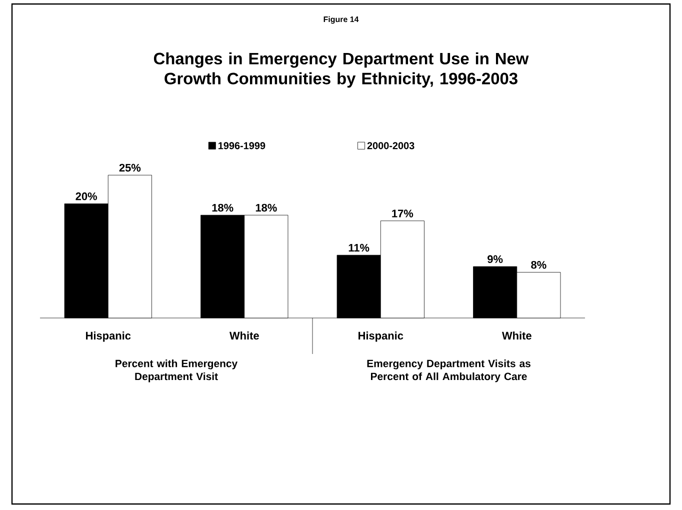  I want to click on chart-title: Changes in Emergency Department Use in New Growth Communities by Ethnicity, 1996-2003, so click(341, 70).